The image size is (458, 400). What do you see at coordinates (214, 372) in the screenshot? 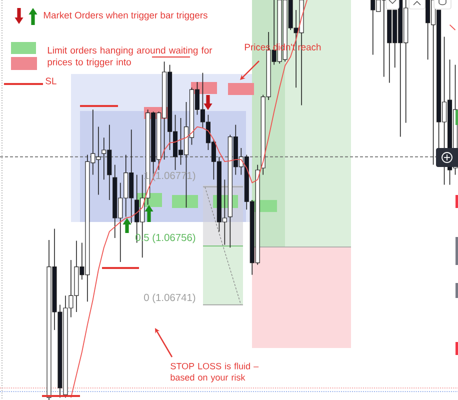
I see `annotation: STOP LOSS is fluid – based on your risk` at bounding box center [214, 372].